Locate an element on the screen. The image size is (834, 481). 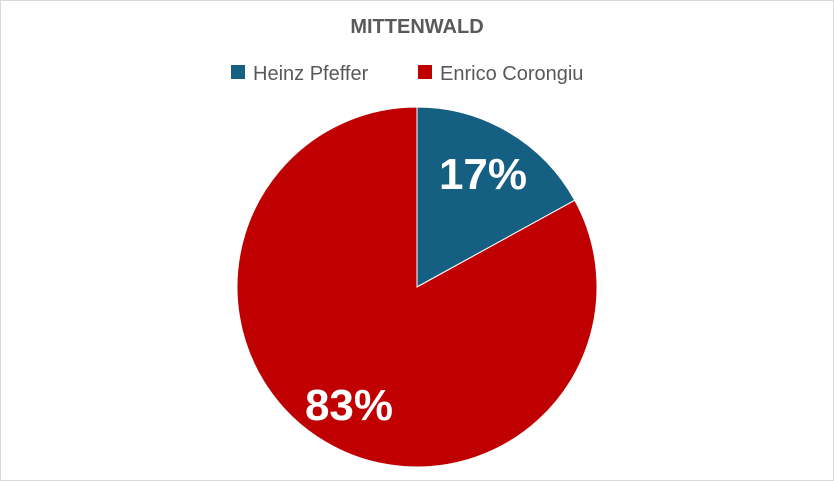
legend-label: Heinz Pfeffer is located at coordinates (311, 74).